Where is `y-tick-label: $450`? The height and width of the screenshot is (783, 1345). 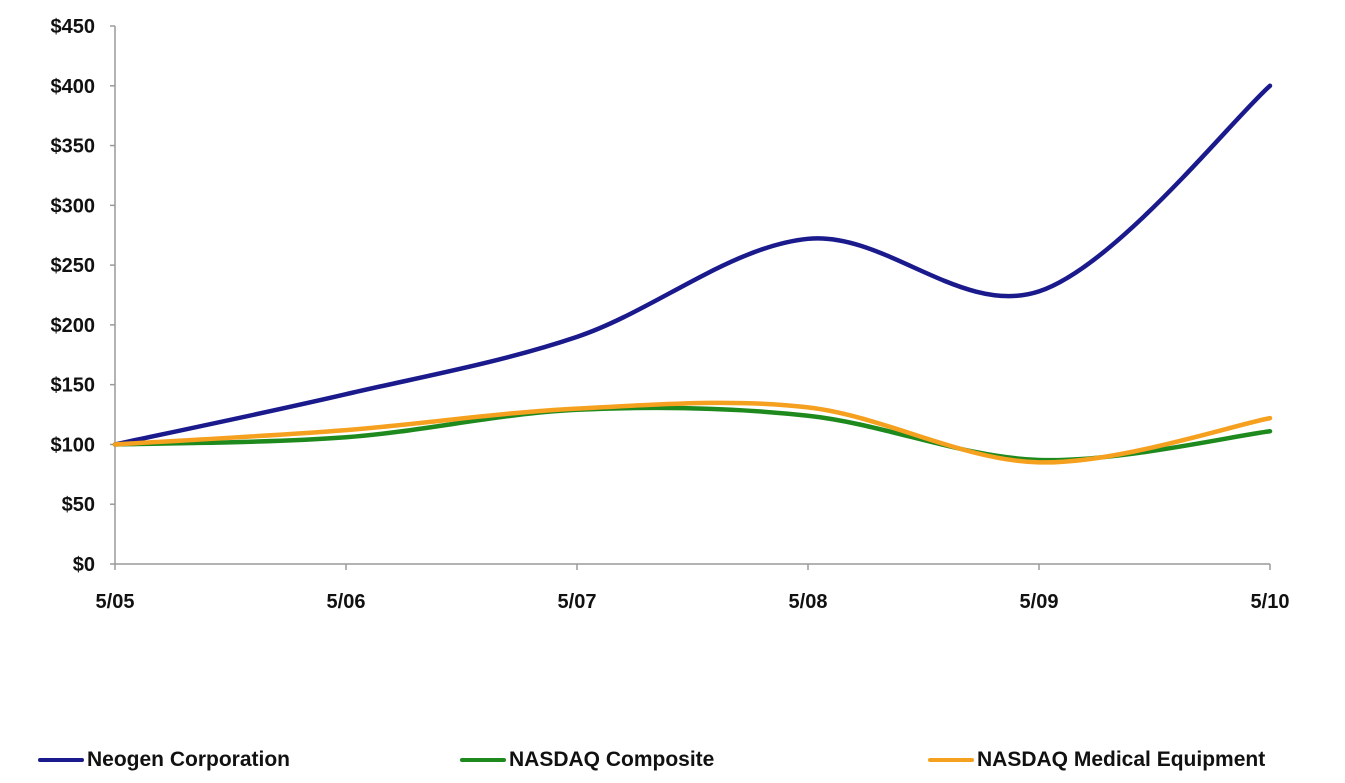 y-tick-label: $450 is located at coordinates (73, 27).